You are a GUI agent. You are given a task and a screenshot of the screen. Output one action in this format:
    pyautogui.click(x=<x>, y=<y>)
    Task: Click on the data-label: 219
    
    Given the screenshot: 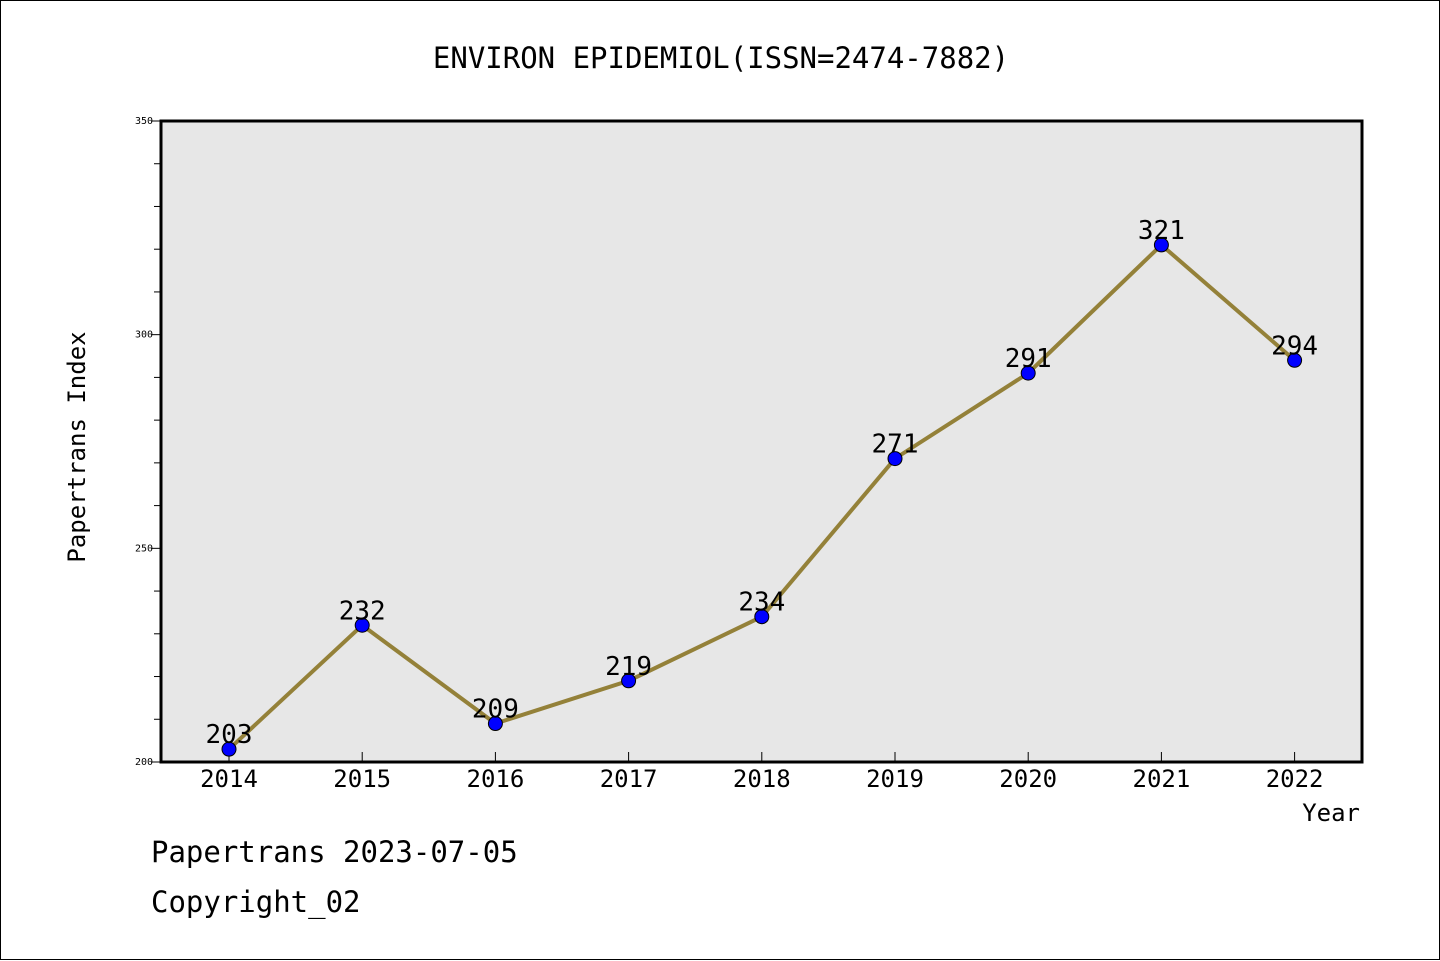 What is the action you would take?
    pyautogui.click(x=628, y=667)
    